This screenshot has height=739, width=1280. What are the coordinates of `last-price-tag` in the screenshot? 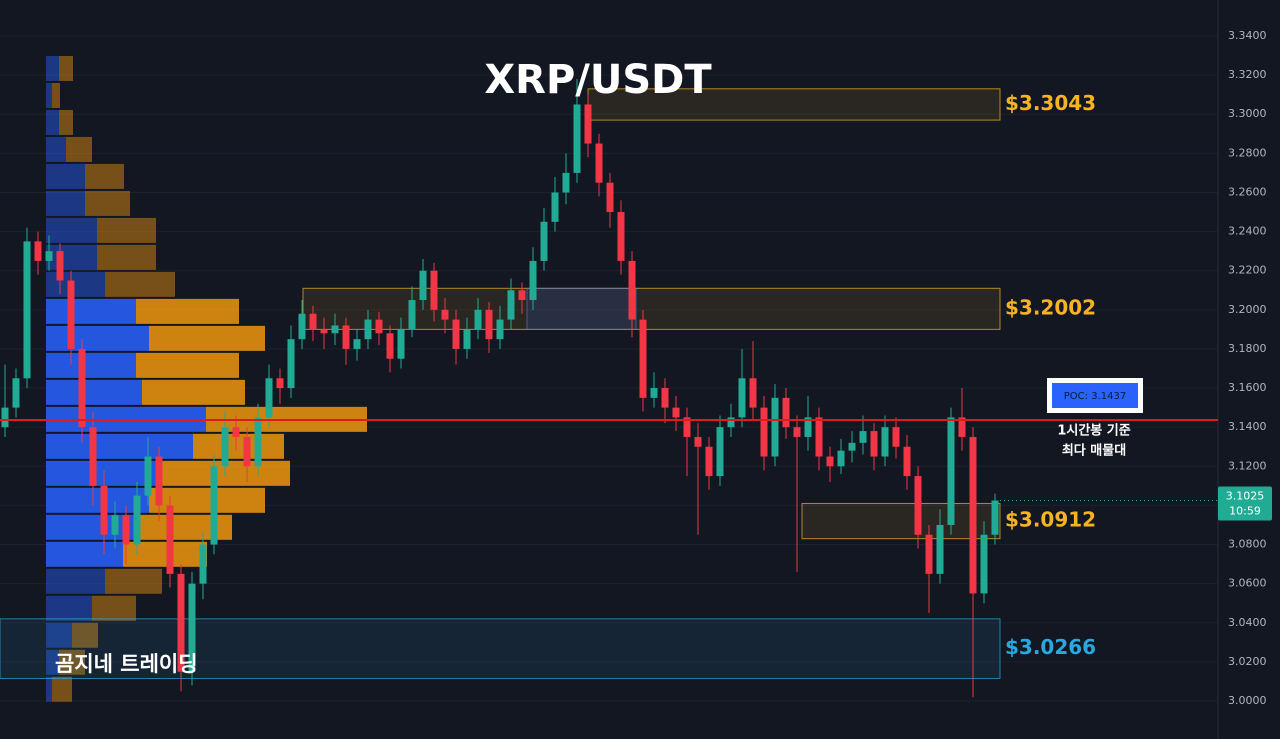 It's located at (1245, 503).